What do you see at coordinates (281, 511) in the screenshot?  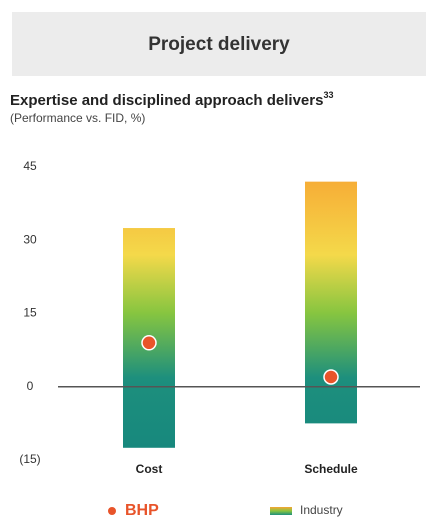 I see `legend-swatch` at bounding box center [281, 511].